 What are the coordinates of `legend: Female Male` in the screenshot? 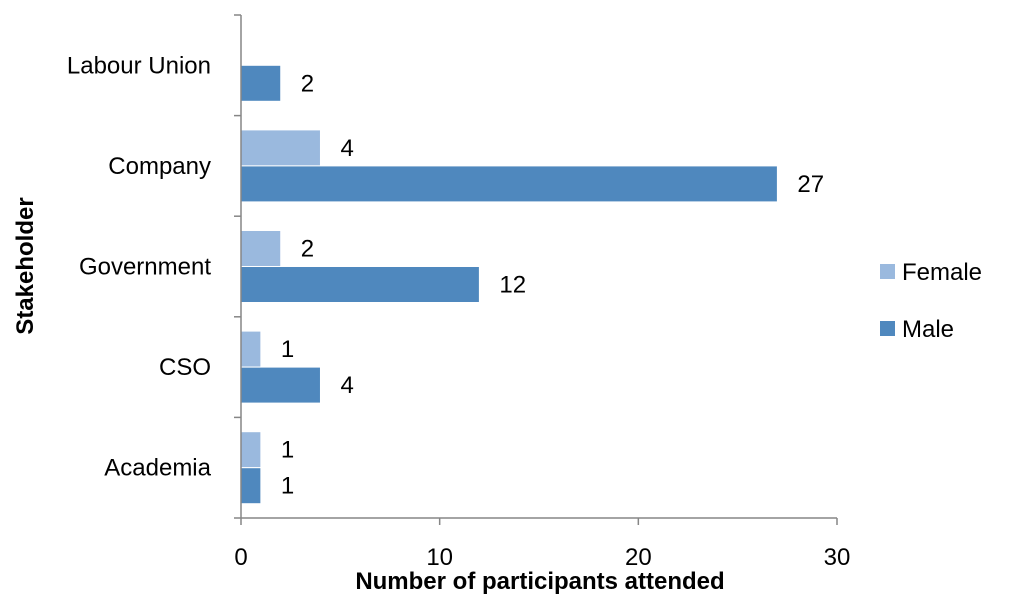 It's located at (931, 301).